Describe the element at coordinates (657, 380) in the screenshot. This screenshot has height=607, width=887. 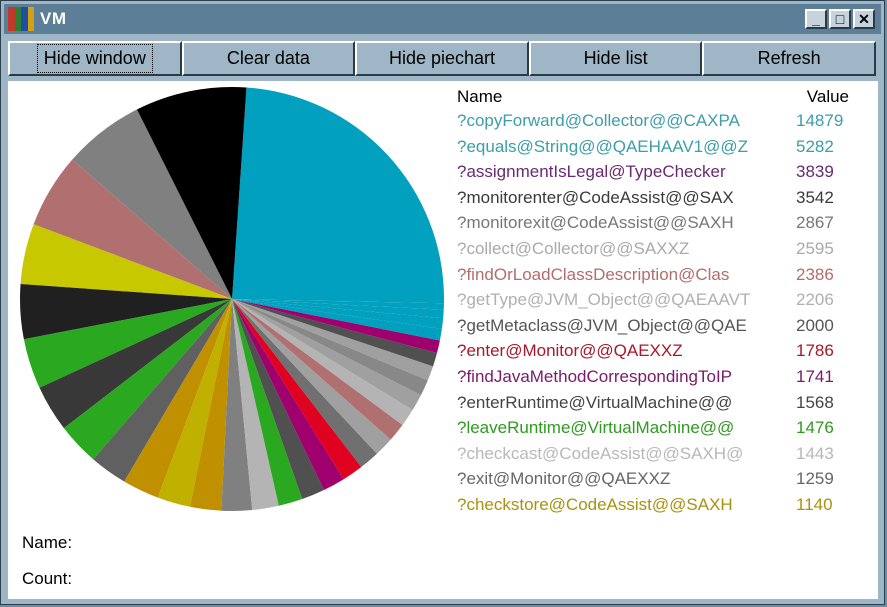
I see `list-item: ?findJavaMethodCorrespondingToIP 1741` at that location.